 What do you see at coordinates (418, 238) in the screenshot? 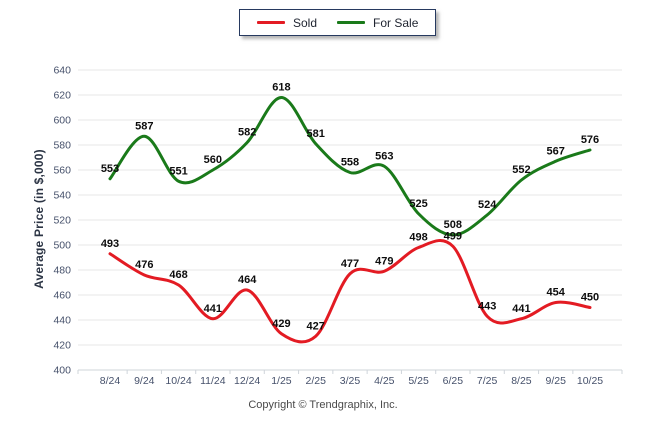
I see `point-label: 498` at bounding box center [418, 238].